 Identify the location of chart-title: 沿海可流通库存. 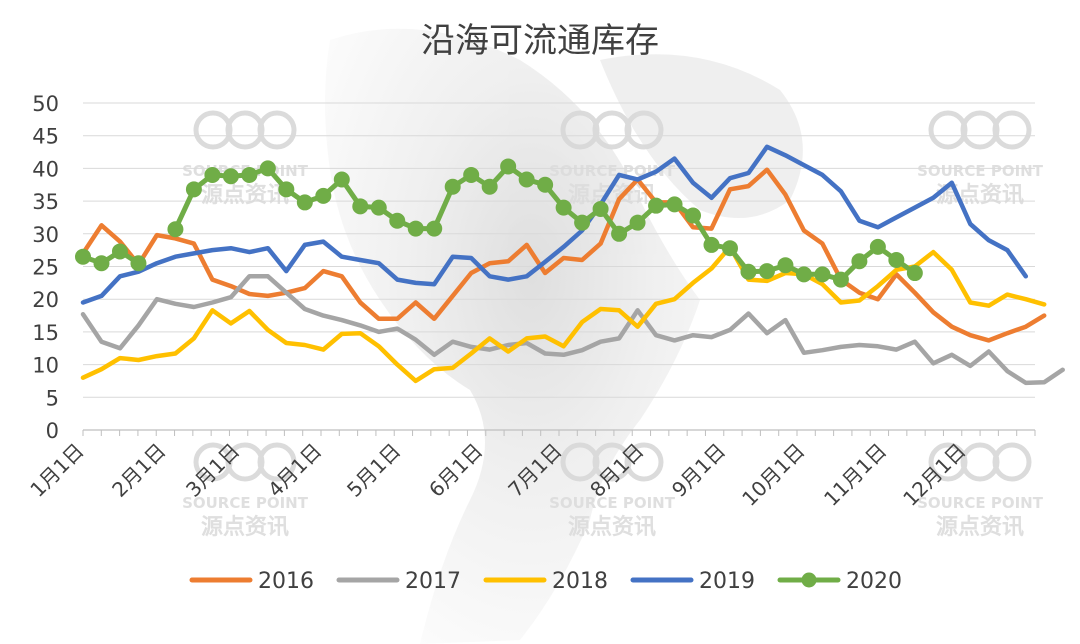
(540, 41).